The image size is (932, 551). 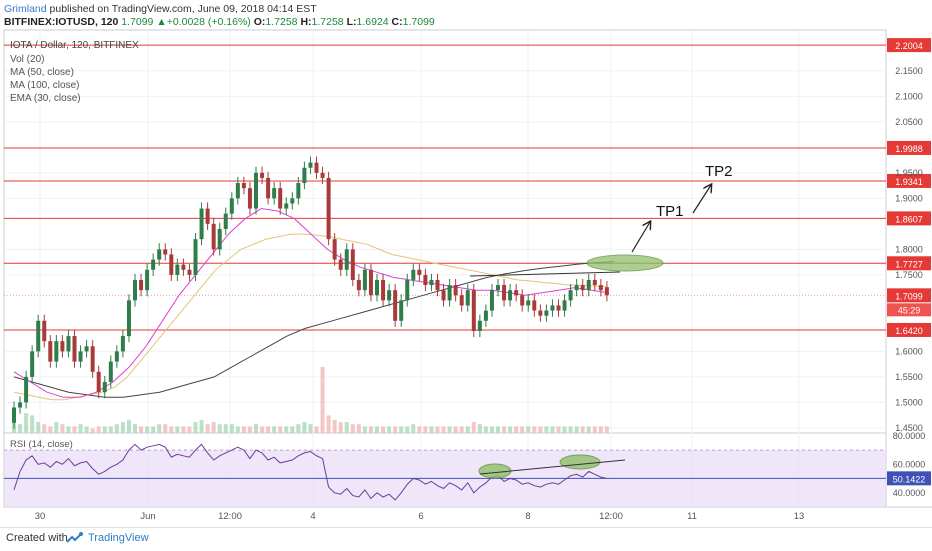 What do you see at coordinates (44, 85) in the screenshot?
I see `legend-item: MA (100, close)` at bounding box center [44, 85].